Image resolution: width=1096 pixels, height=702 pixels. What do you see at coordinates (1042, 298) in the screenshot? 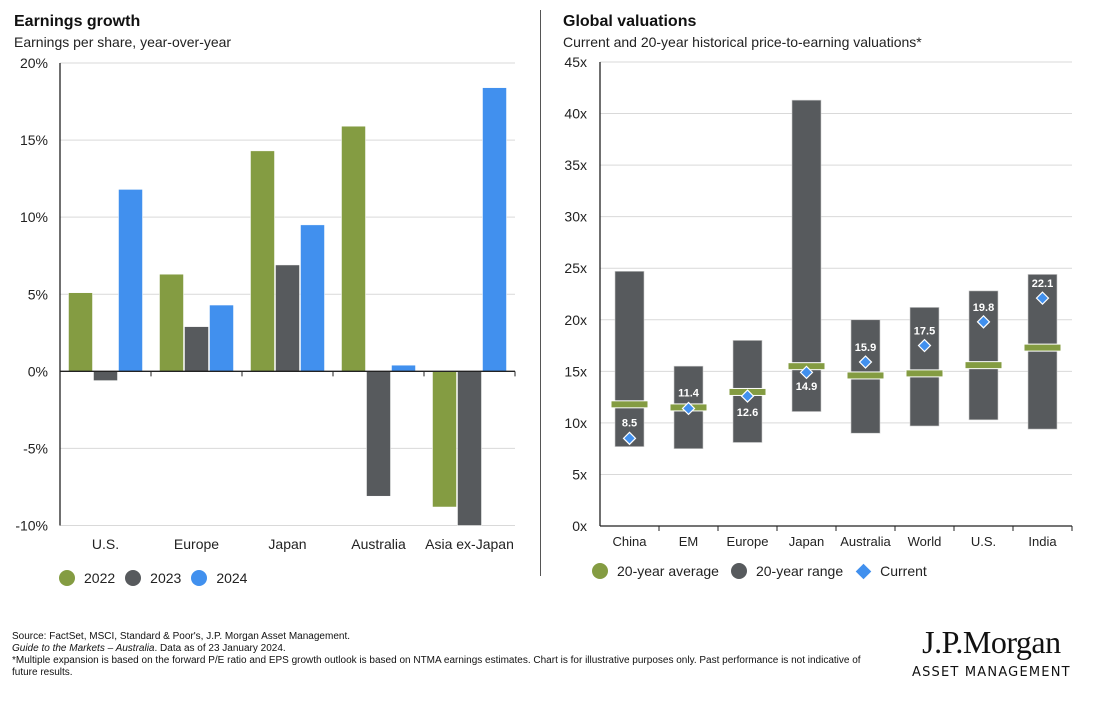
I see `current-marker-india` at bounding box center [1042, 298].